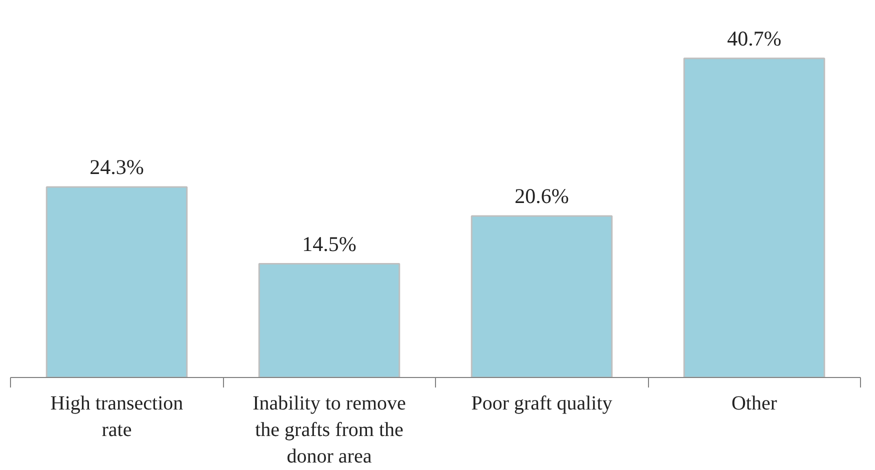 The height and width of the screenshot is (470, 875). Describe the element at coordinates (117, 416) in the screenshot. I see `x-tick-label: High transection rate` at that location.